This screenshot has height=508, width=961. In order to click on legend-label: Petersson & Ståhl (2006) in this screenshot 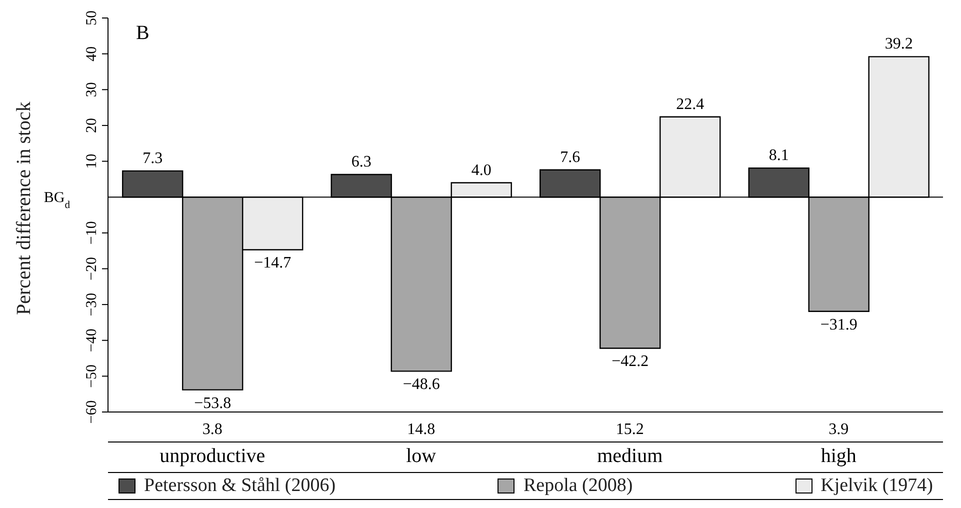, I will do `click(240, 486)`.